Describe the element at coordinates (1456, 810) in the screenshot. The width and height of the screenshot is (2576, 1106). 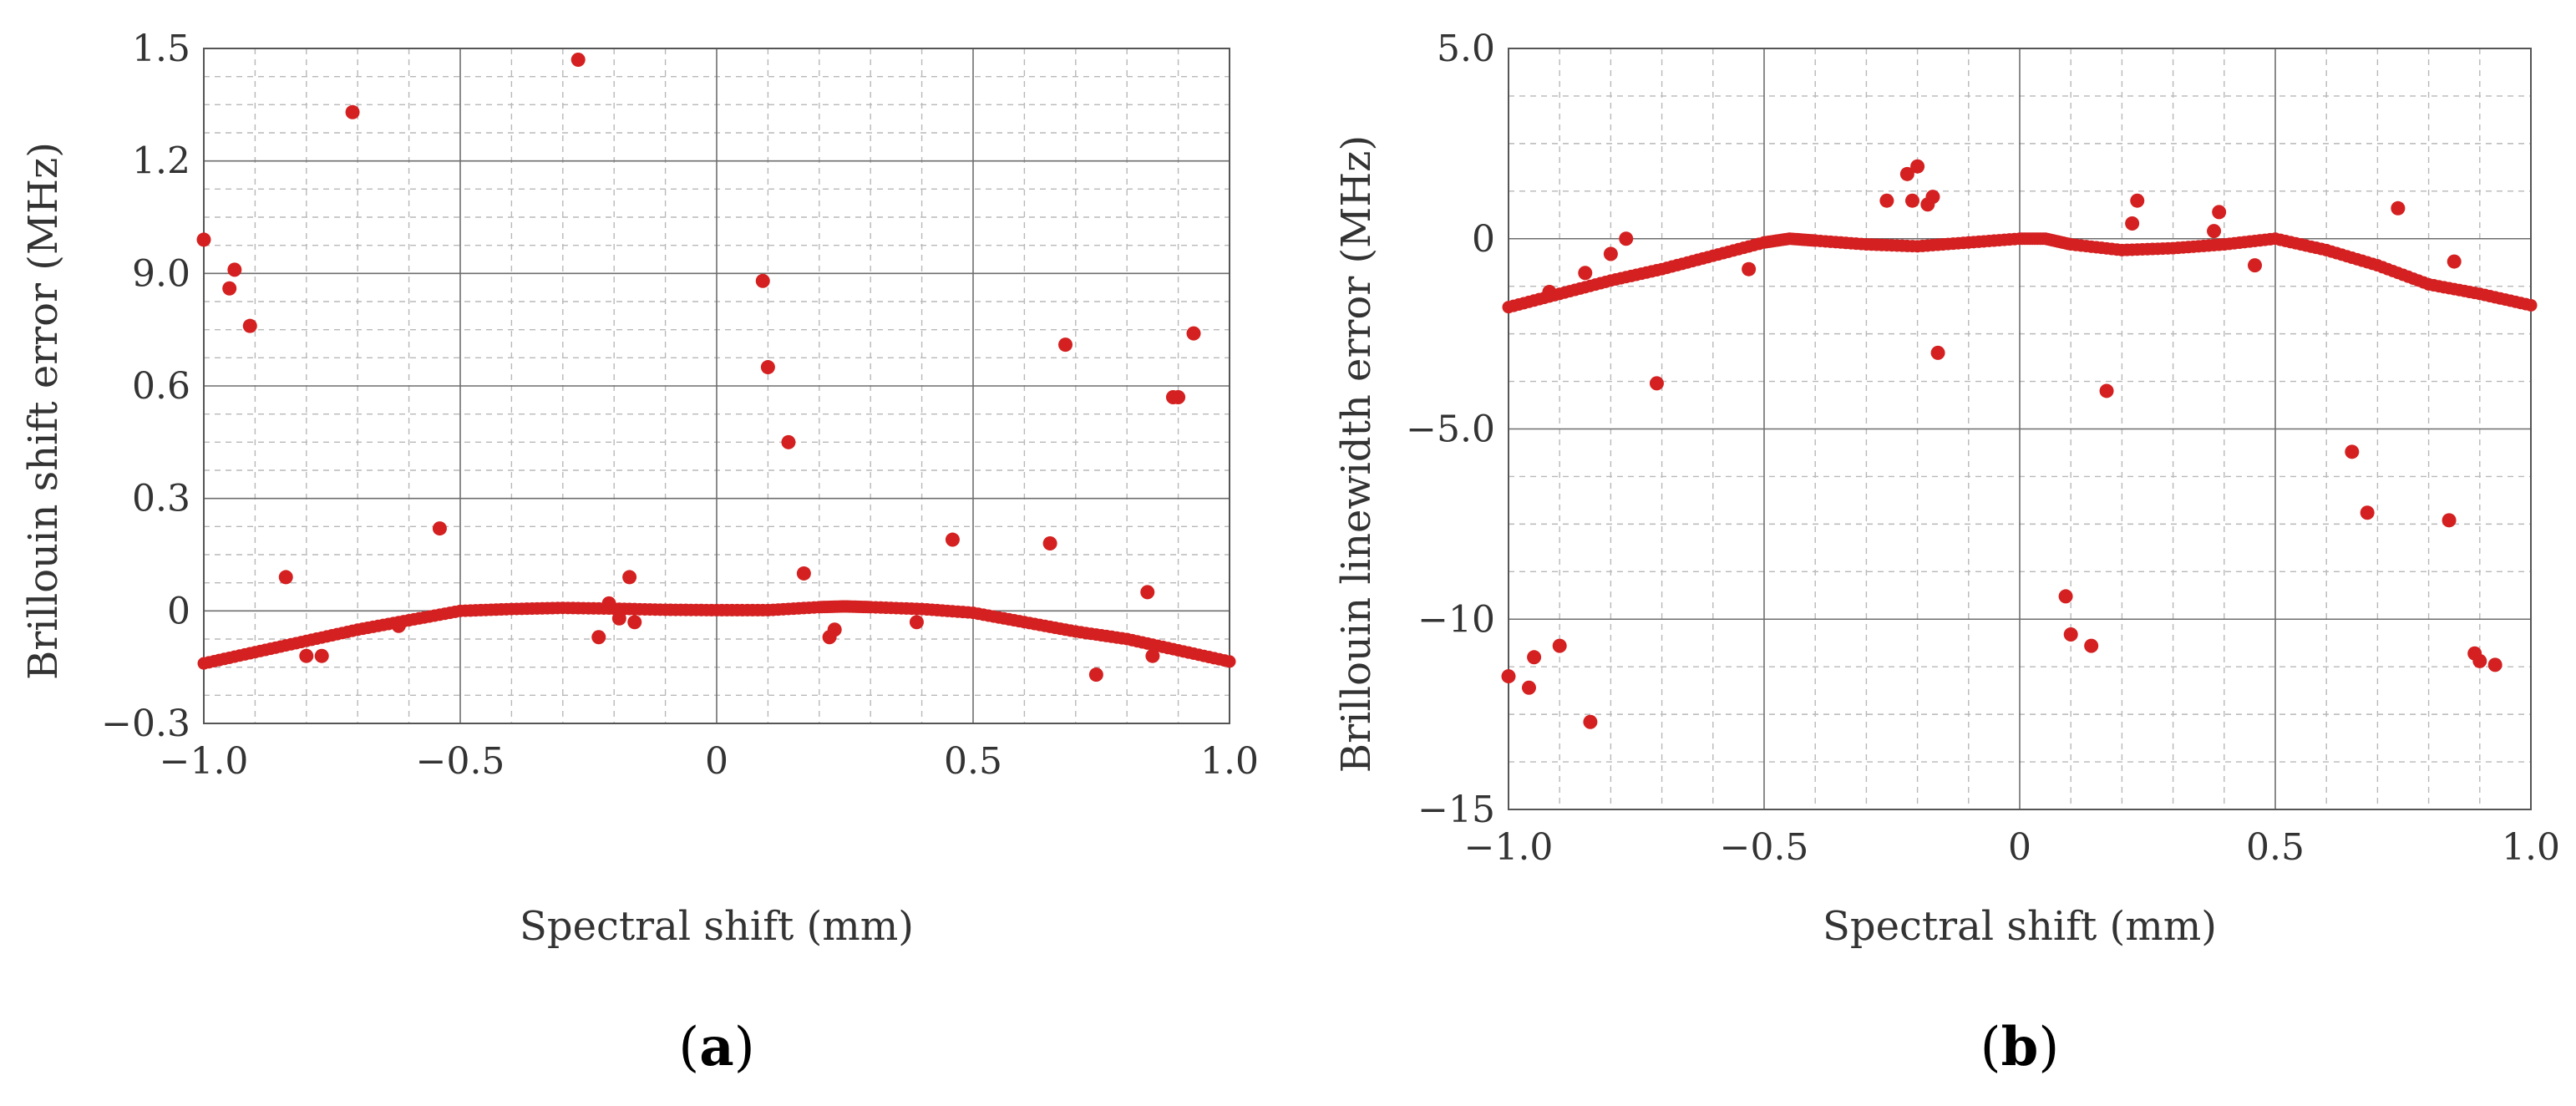
I see `y-tick-label: −15` at that location.